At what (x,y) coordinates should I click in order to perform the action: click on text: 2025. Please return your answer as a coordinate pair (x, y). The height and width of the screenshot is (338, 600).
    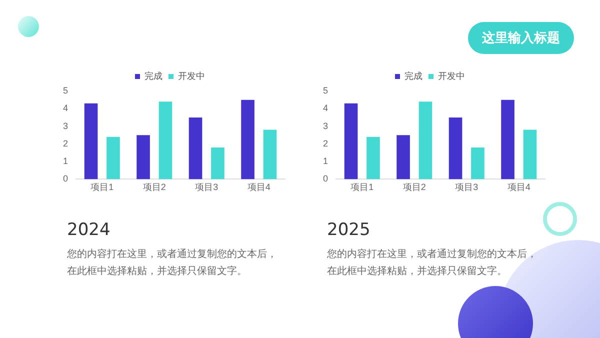
    Looking at the image, I should click on (349, 230).